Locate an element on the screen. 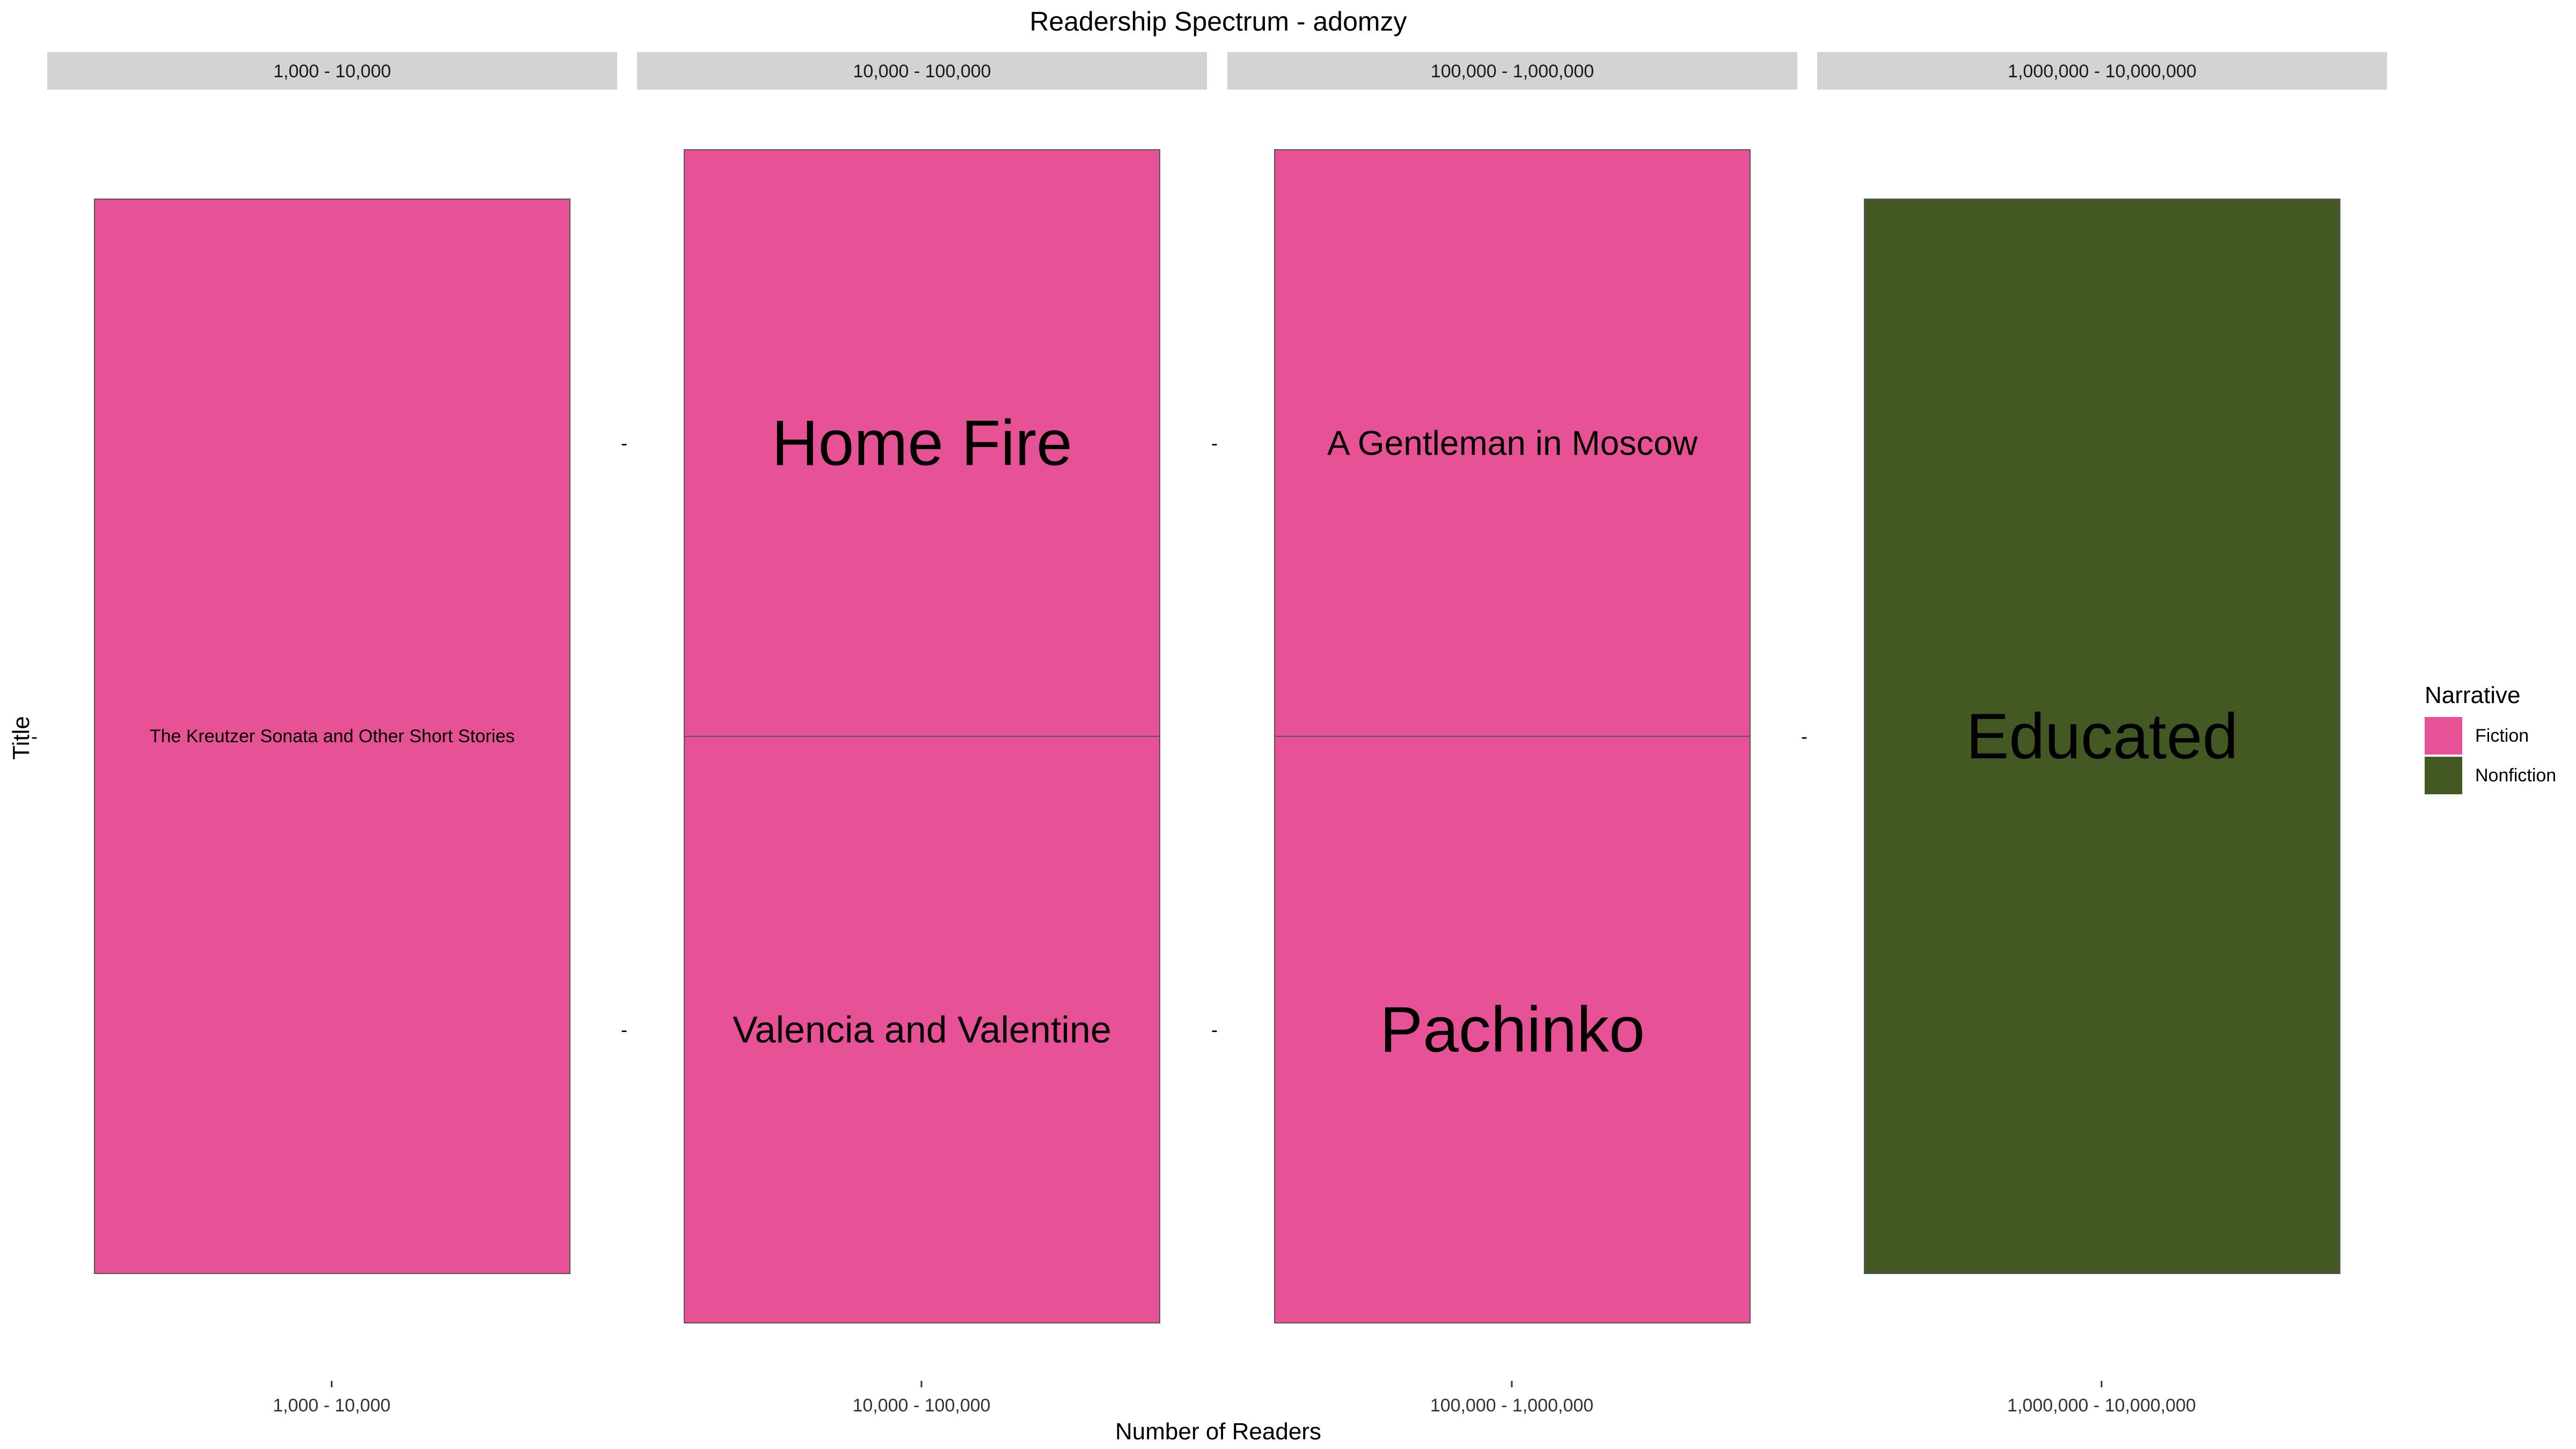 This screenshot has height=1449, width=2576. y-axis-title: Title is located at coordinates (21, 738).